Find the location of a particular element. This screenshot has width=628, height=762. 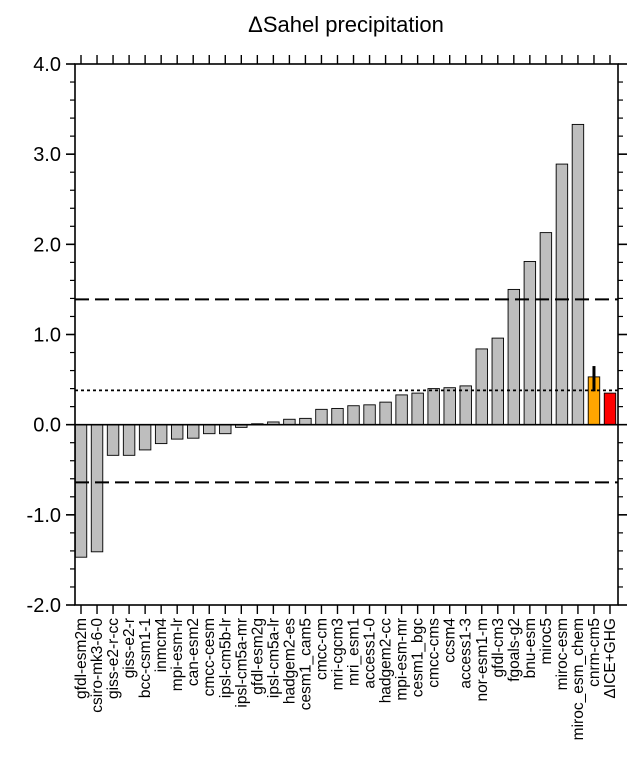

bar-miroc-esm-chem is located at coordinates (578, 274).